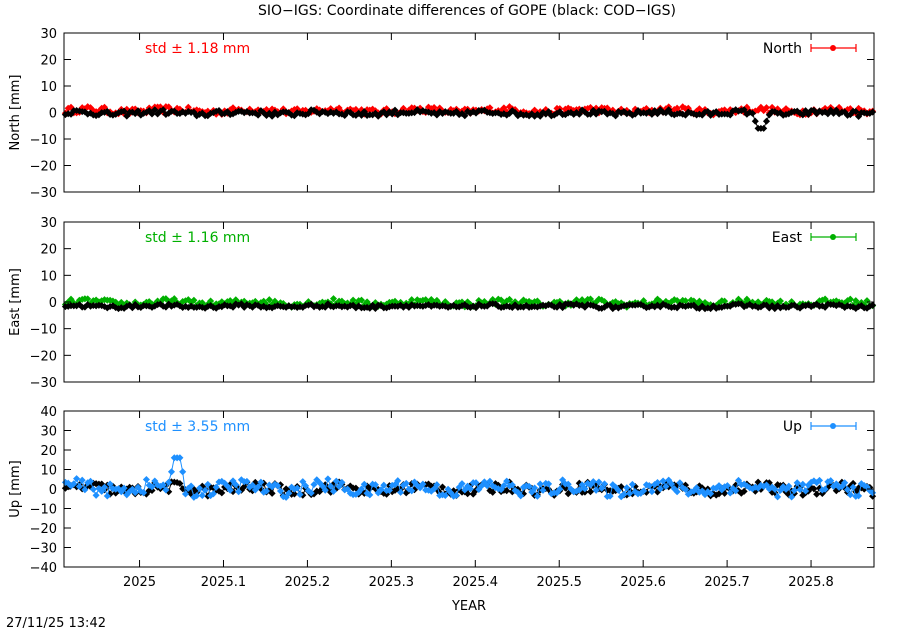  Describe the element at coordinates (727, 582) in the screenshot. I see `x-tick-label: 2025.7` at that location.